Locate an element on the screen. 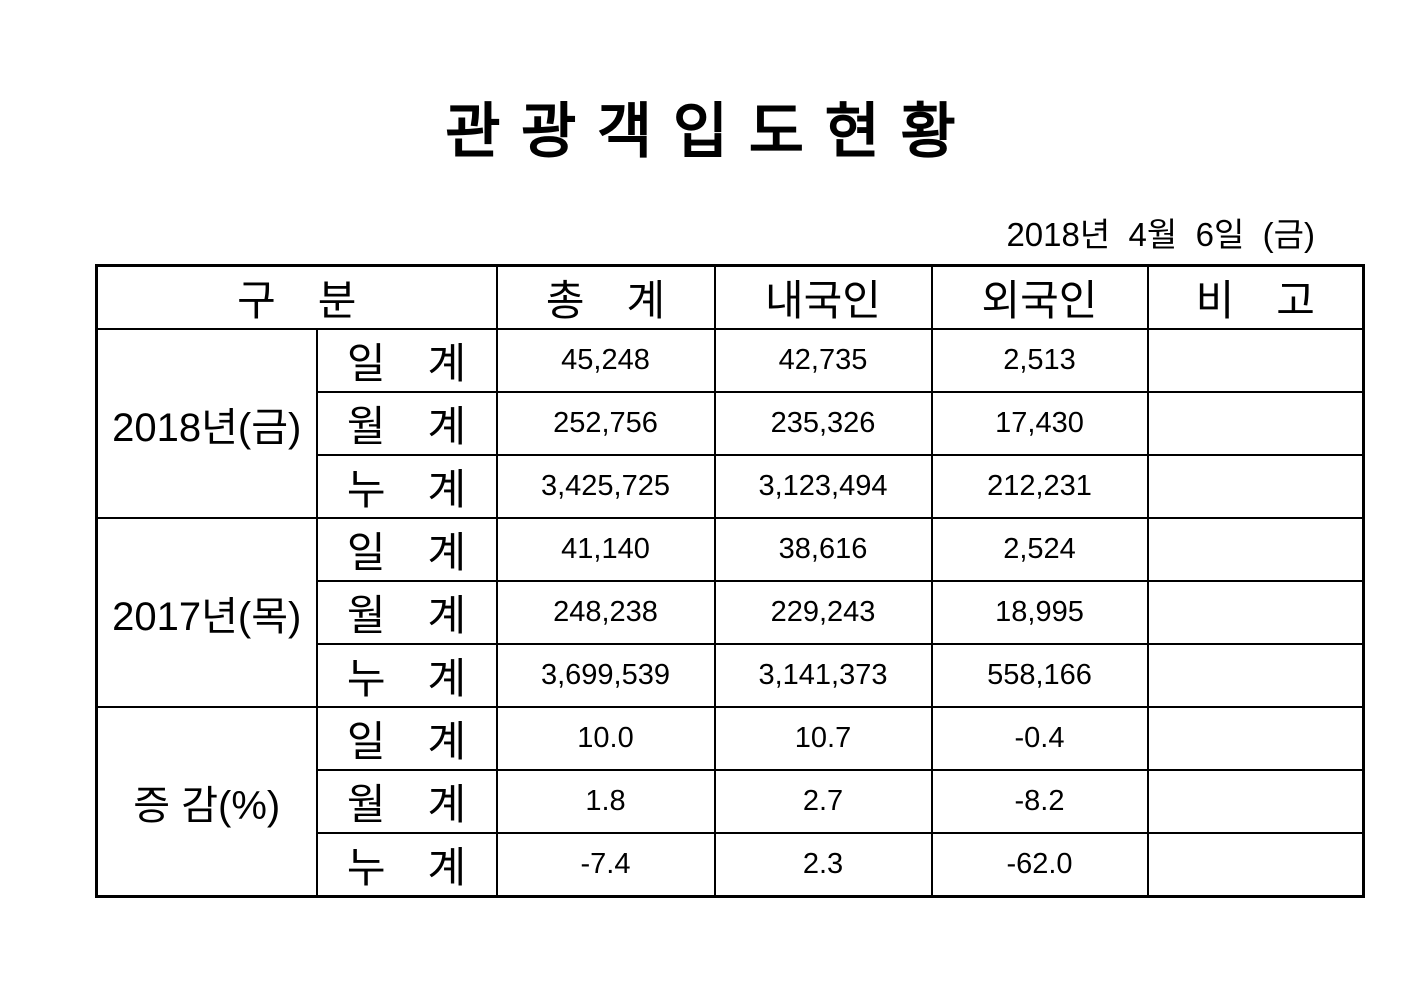 The height and width of the screenshot is (992, 1403). value-total: -7.4 is located at coordinates (605, 865).